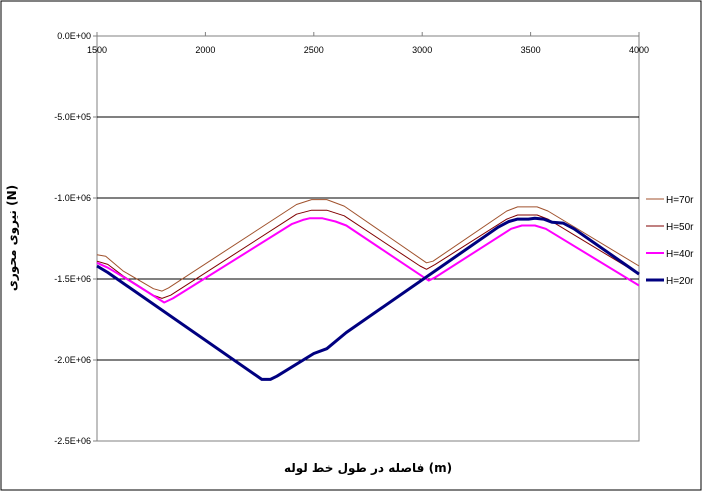 The height and width of the screenshot is (491, 702). Describe the element at coordinates (368, 43) in the screenshot. I see `x-tick-labels: 1500 2000 2500 3000 3500 4000` at that location.